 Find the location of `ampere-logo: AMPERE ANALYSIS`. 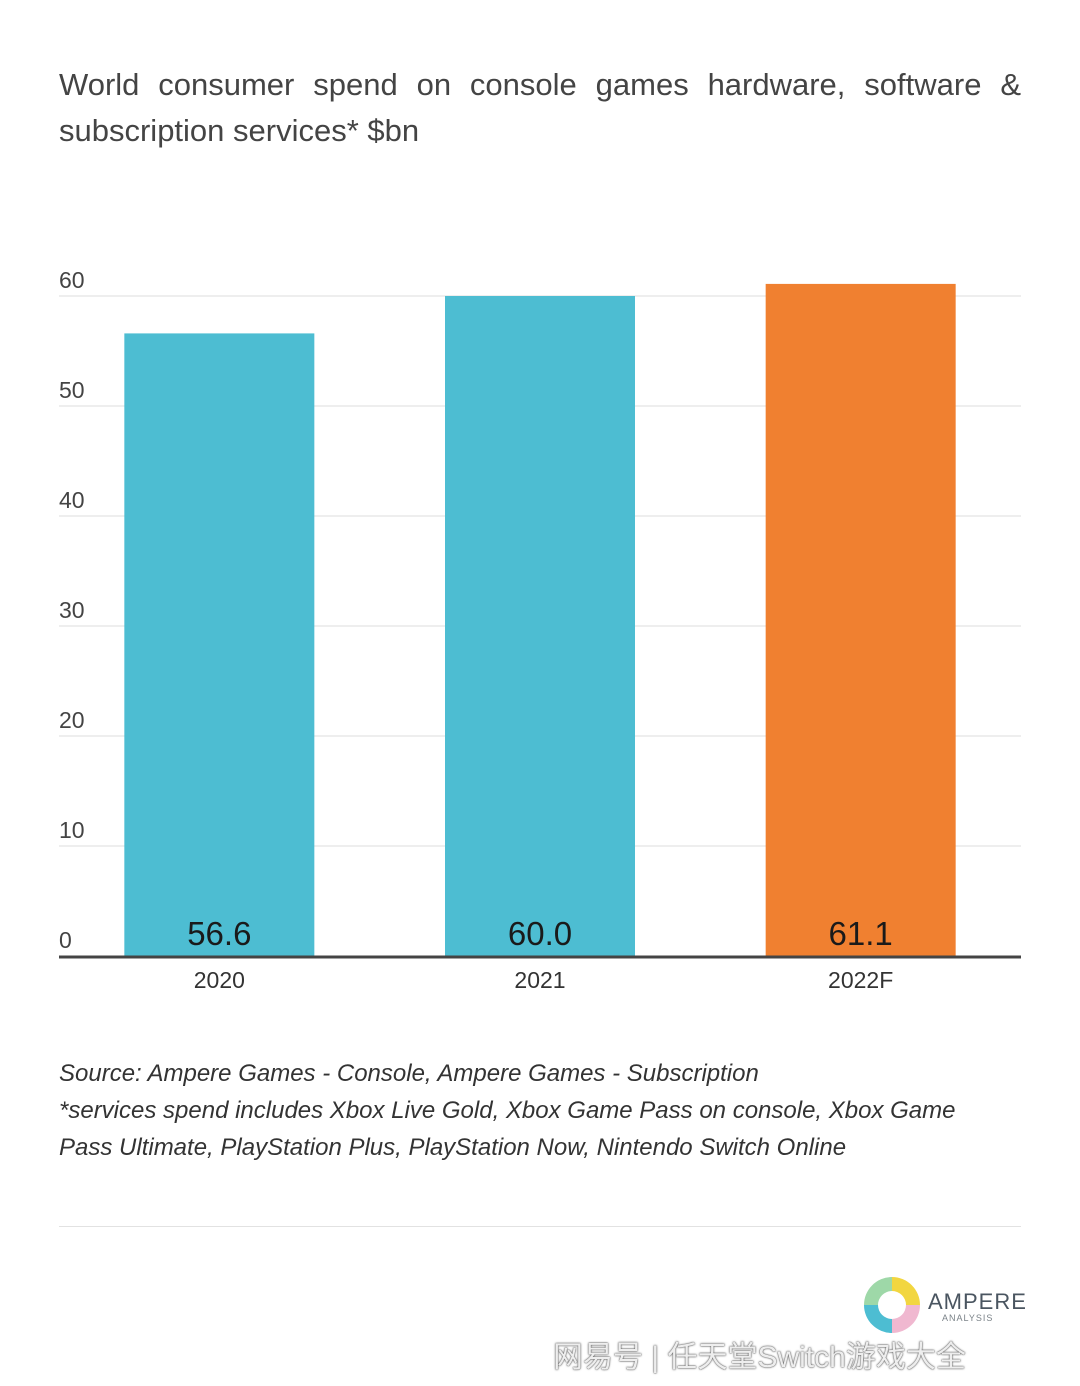

ampere-logo: AMPERE ANALYSIS is located at coordinates (949, 1305).